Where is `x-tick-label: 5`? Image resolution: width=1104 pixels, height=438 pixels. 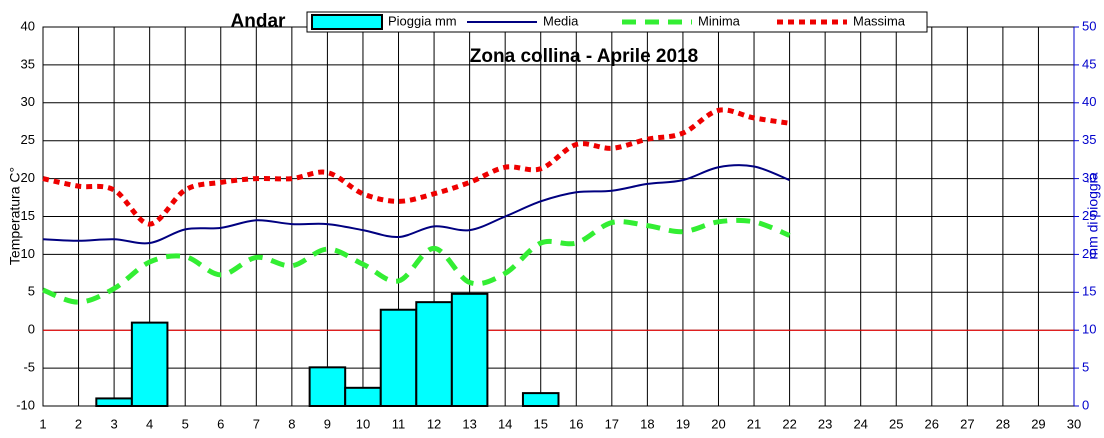
x-tick-label: 5 is located at coordinates (185, 423).